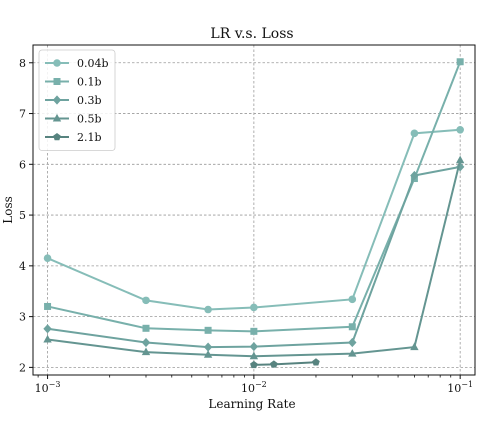 The width and height of the screenshot is (504, 434). I want to click on y-tick-label: 2, so click(22, 367).